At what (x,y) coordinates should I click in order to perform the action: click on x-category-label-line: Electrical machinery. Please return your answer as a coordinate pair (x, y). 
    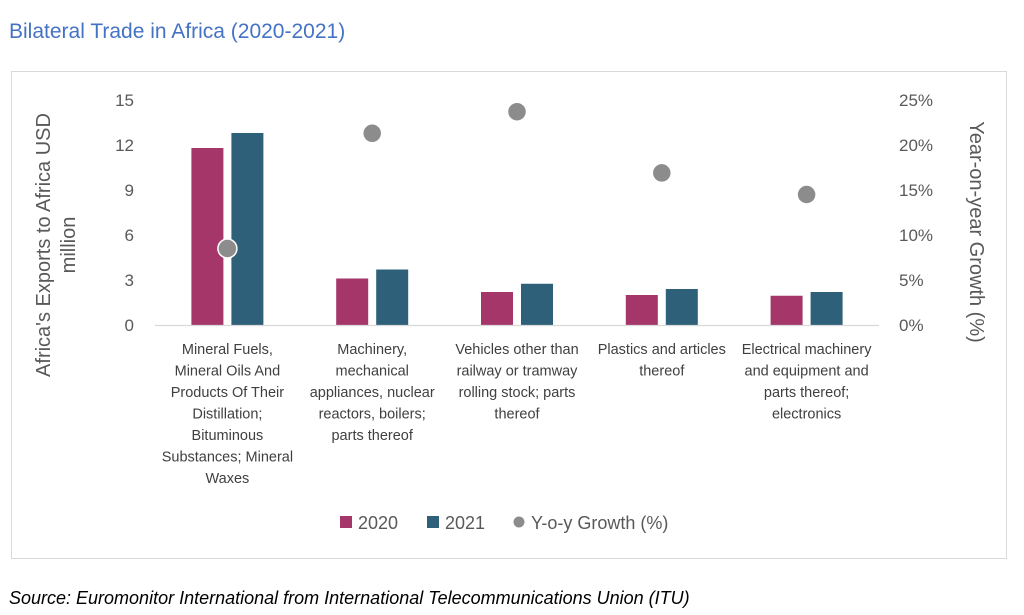
    Looking at the image, I should click on (807, 350).